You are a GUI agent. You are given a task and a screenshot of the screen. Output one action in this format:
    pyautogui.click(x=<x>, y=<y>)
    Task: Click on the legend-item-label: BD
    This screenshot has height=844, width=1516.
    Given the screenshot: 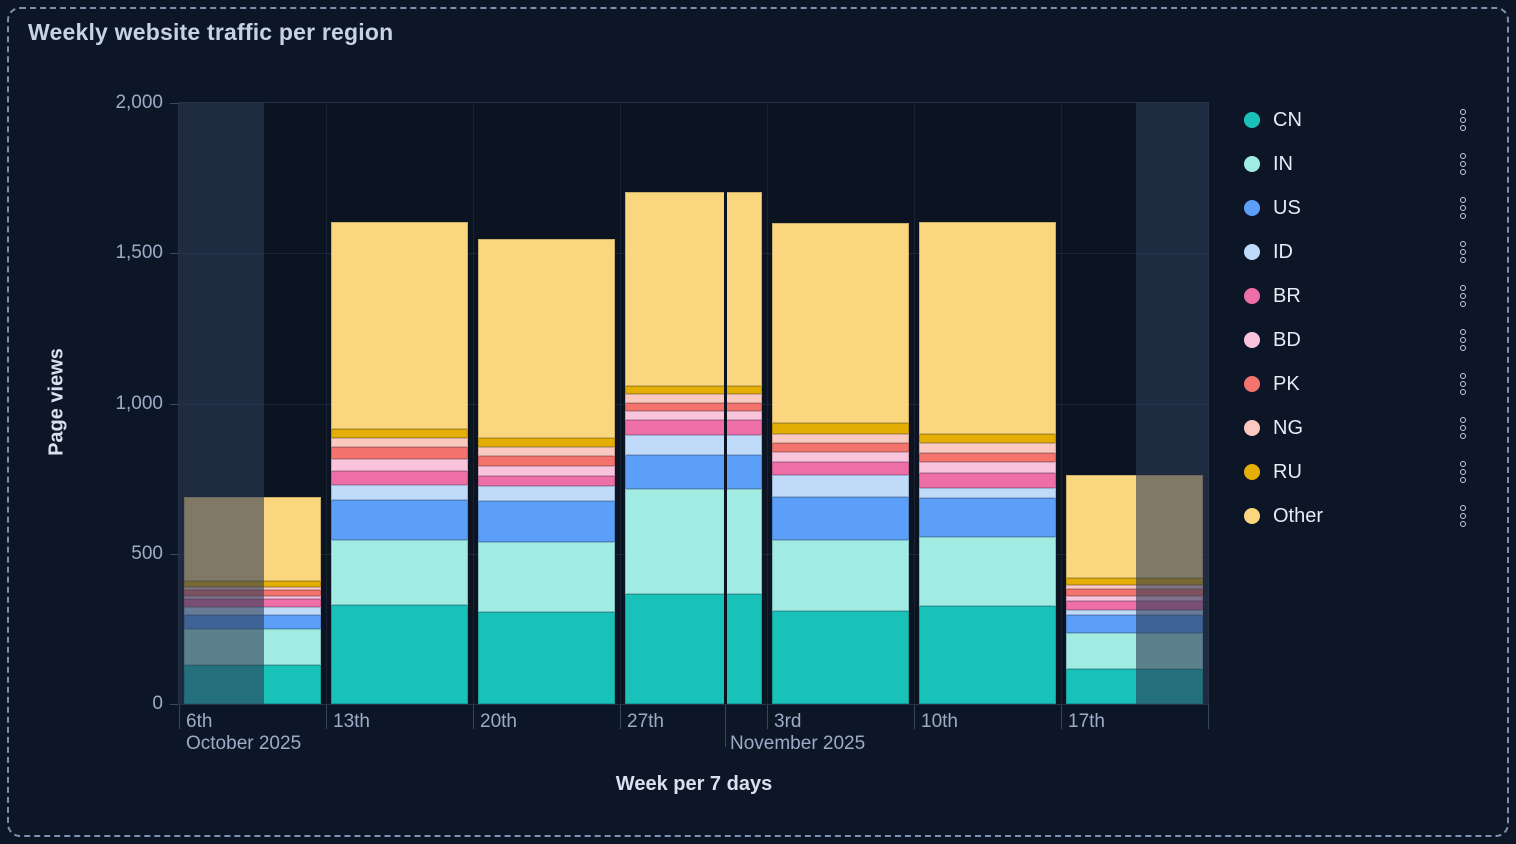 What is the action you would take?
    pyautogui.click(x=1287, y=339)
    